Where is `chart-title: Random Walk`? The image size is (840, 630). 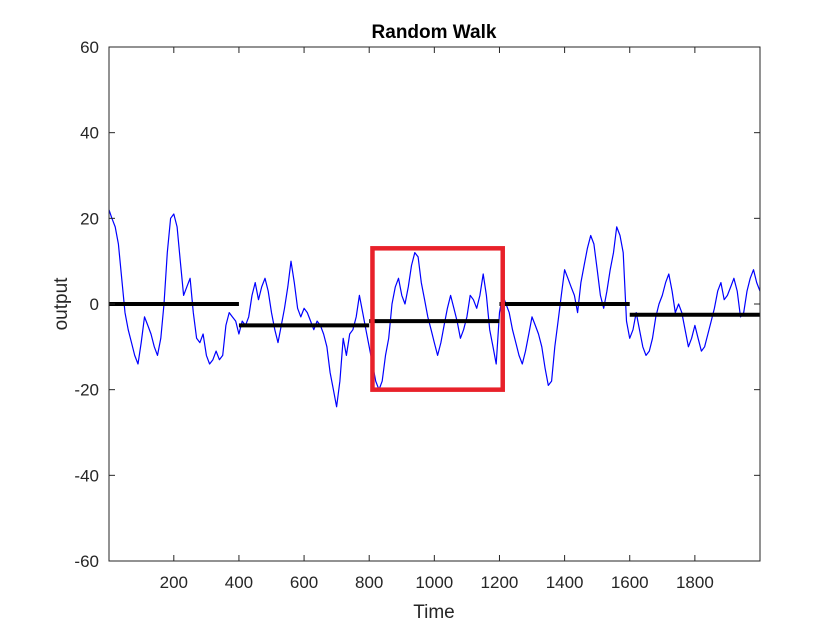
chart-title: Random Walk is located at coordinates (434, 32).